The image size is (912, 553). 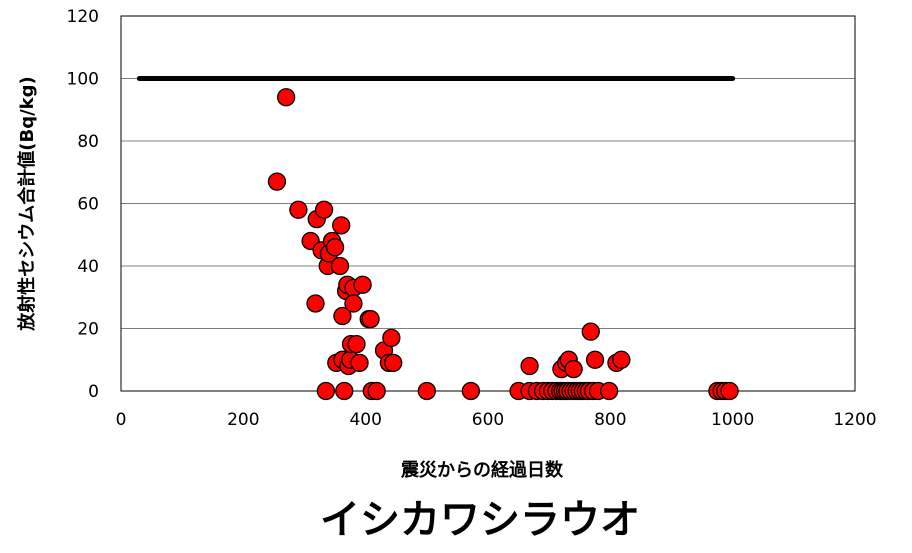 I want to click on y-tick-label: 80, so click(x=88, y=142).